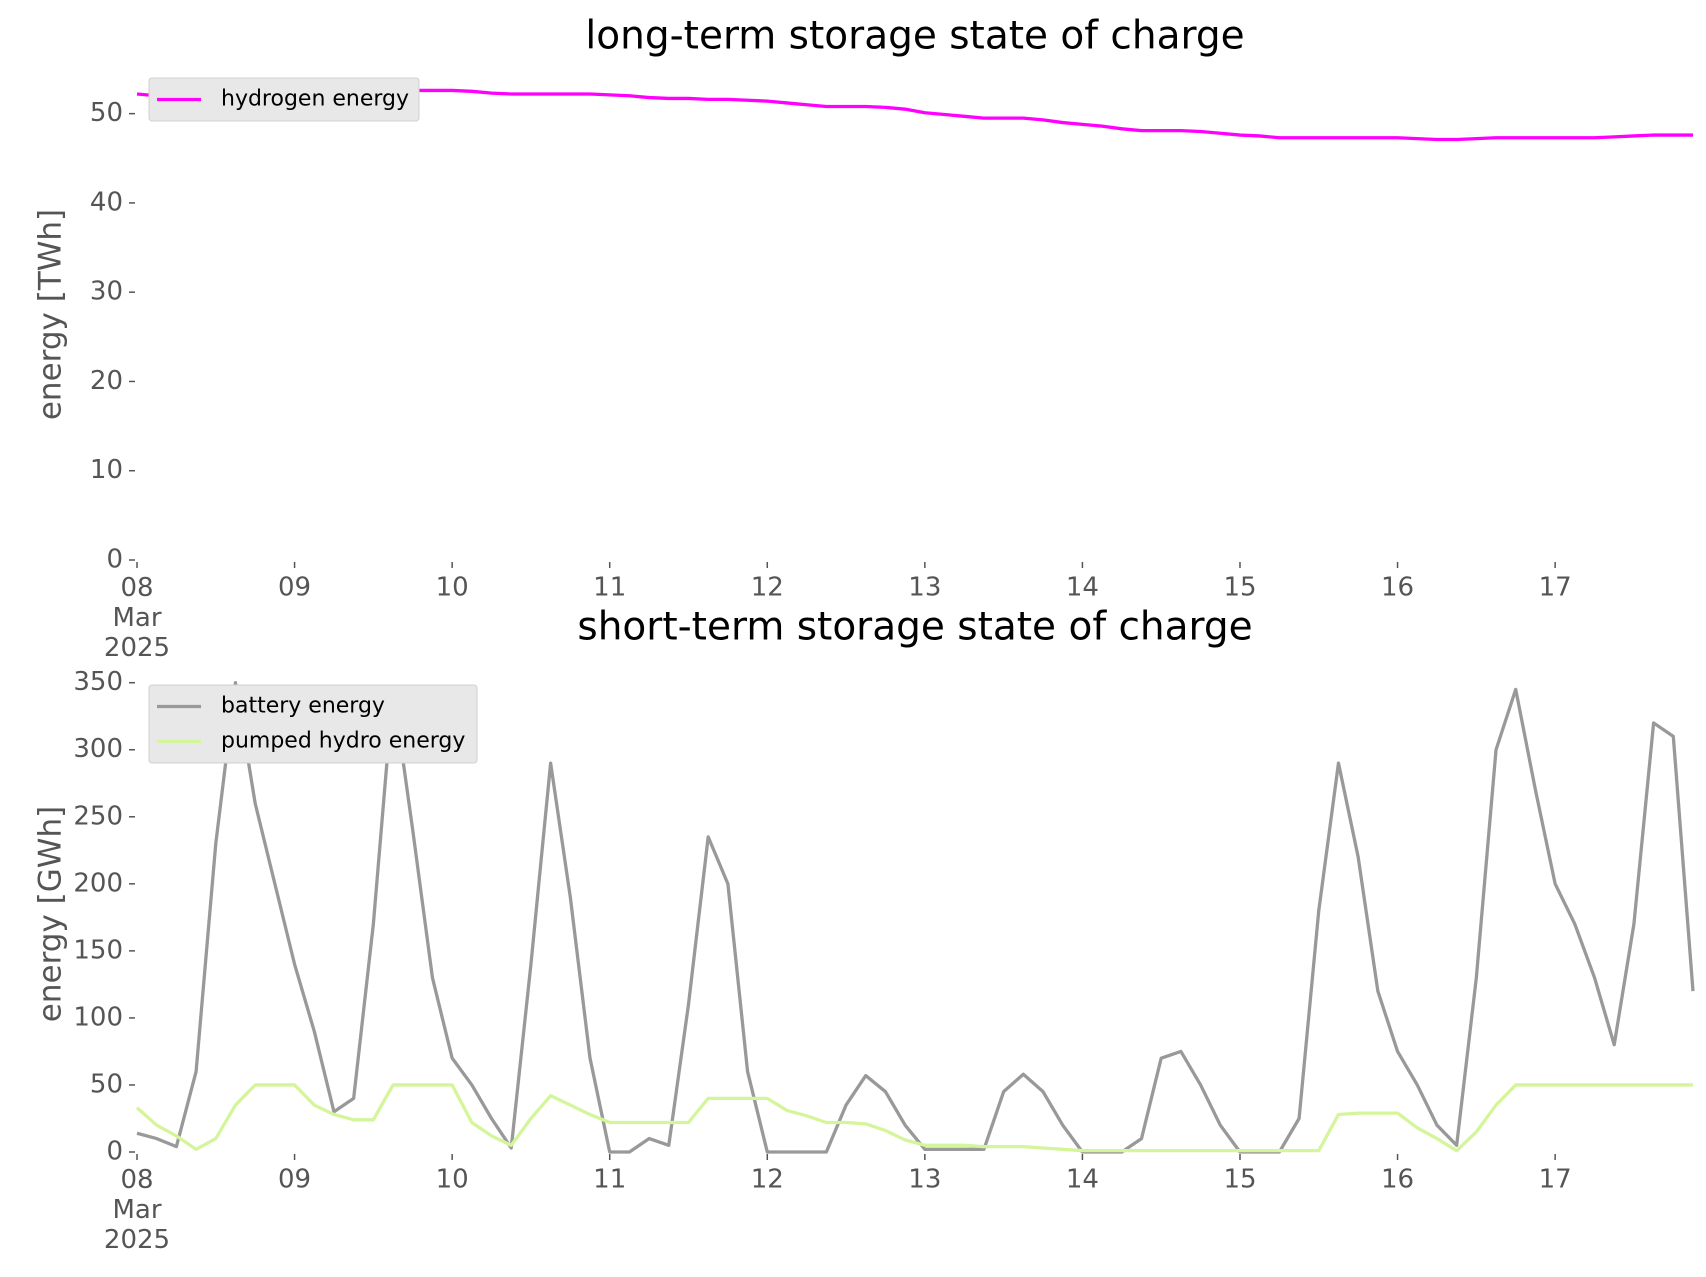 This screenshot has height=1277, width=1706. Describe the element at coordinates (98, 950) in the screenshot. I see `y-tick-label: 150` at that location.